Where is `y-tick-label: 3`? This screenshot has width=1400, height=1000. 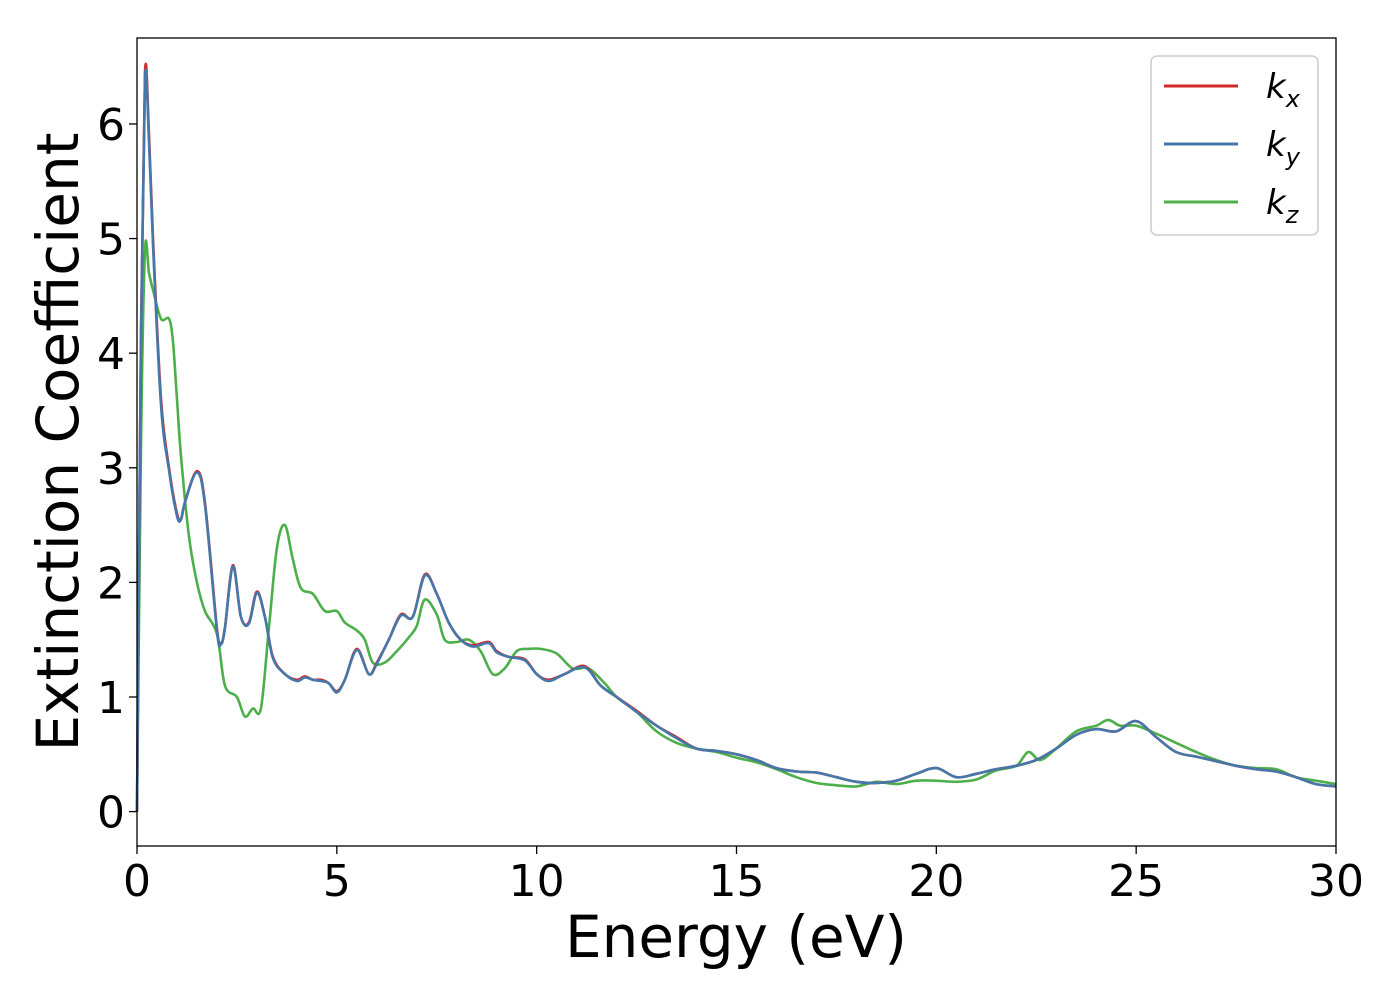 y-tick-label: 3 is located at coordinates (111, 469).